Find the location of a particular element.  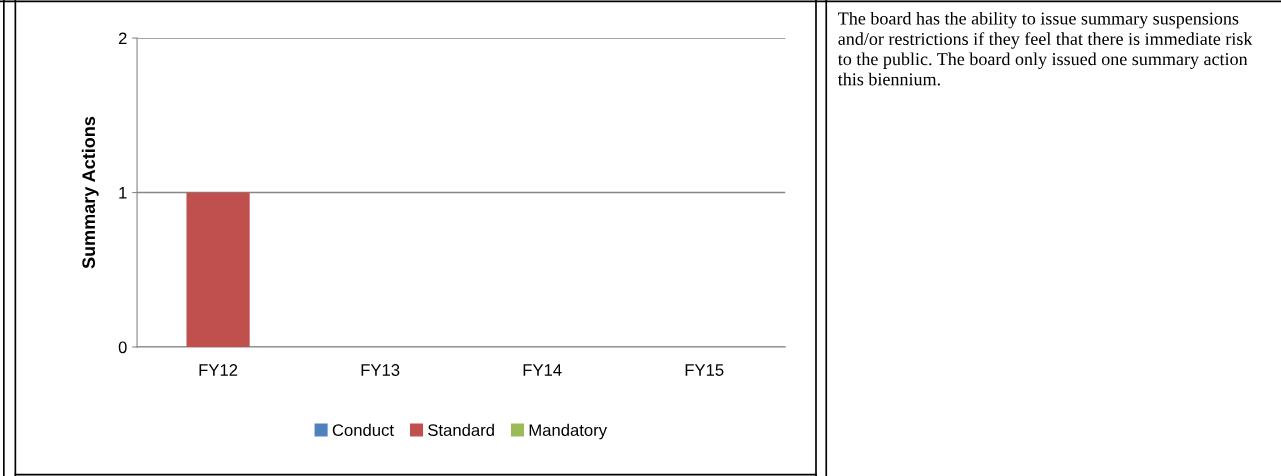

y-tick-label: 0 is located at coordinates (122, 347).